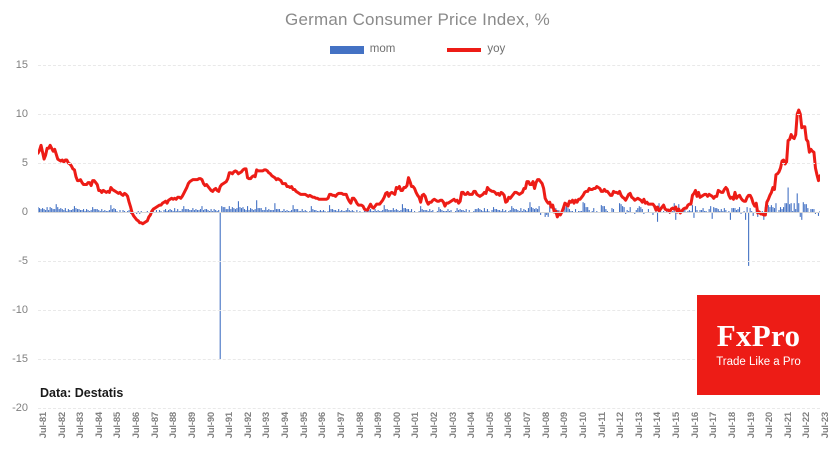 The height and width of the screenshot is (470, 835). Describe the element at coordinates (476, 49) in the screenshot. I see `legend-item-yoy: yoy` at that location.